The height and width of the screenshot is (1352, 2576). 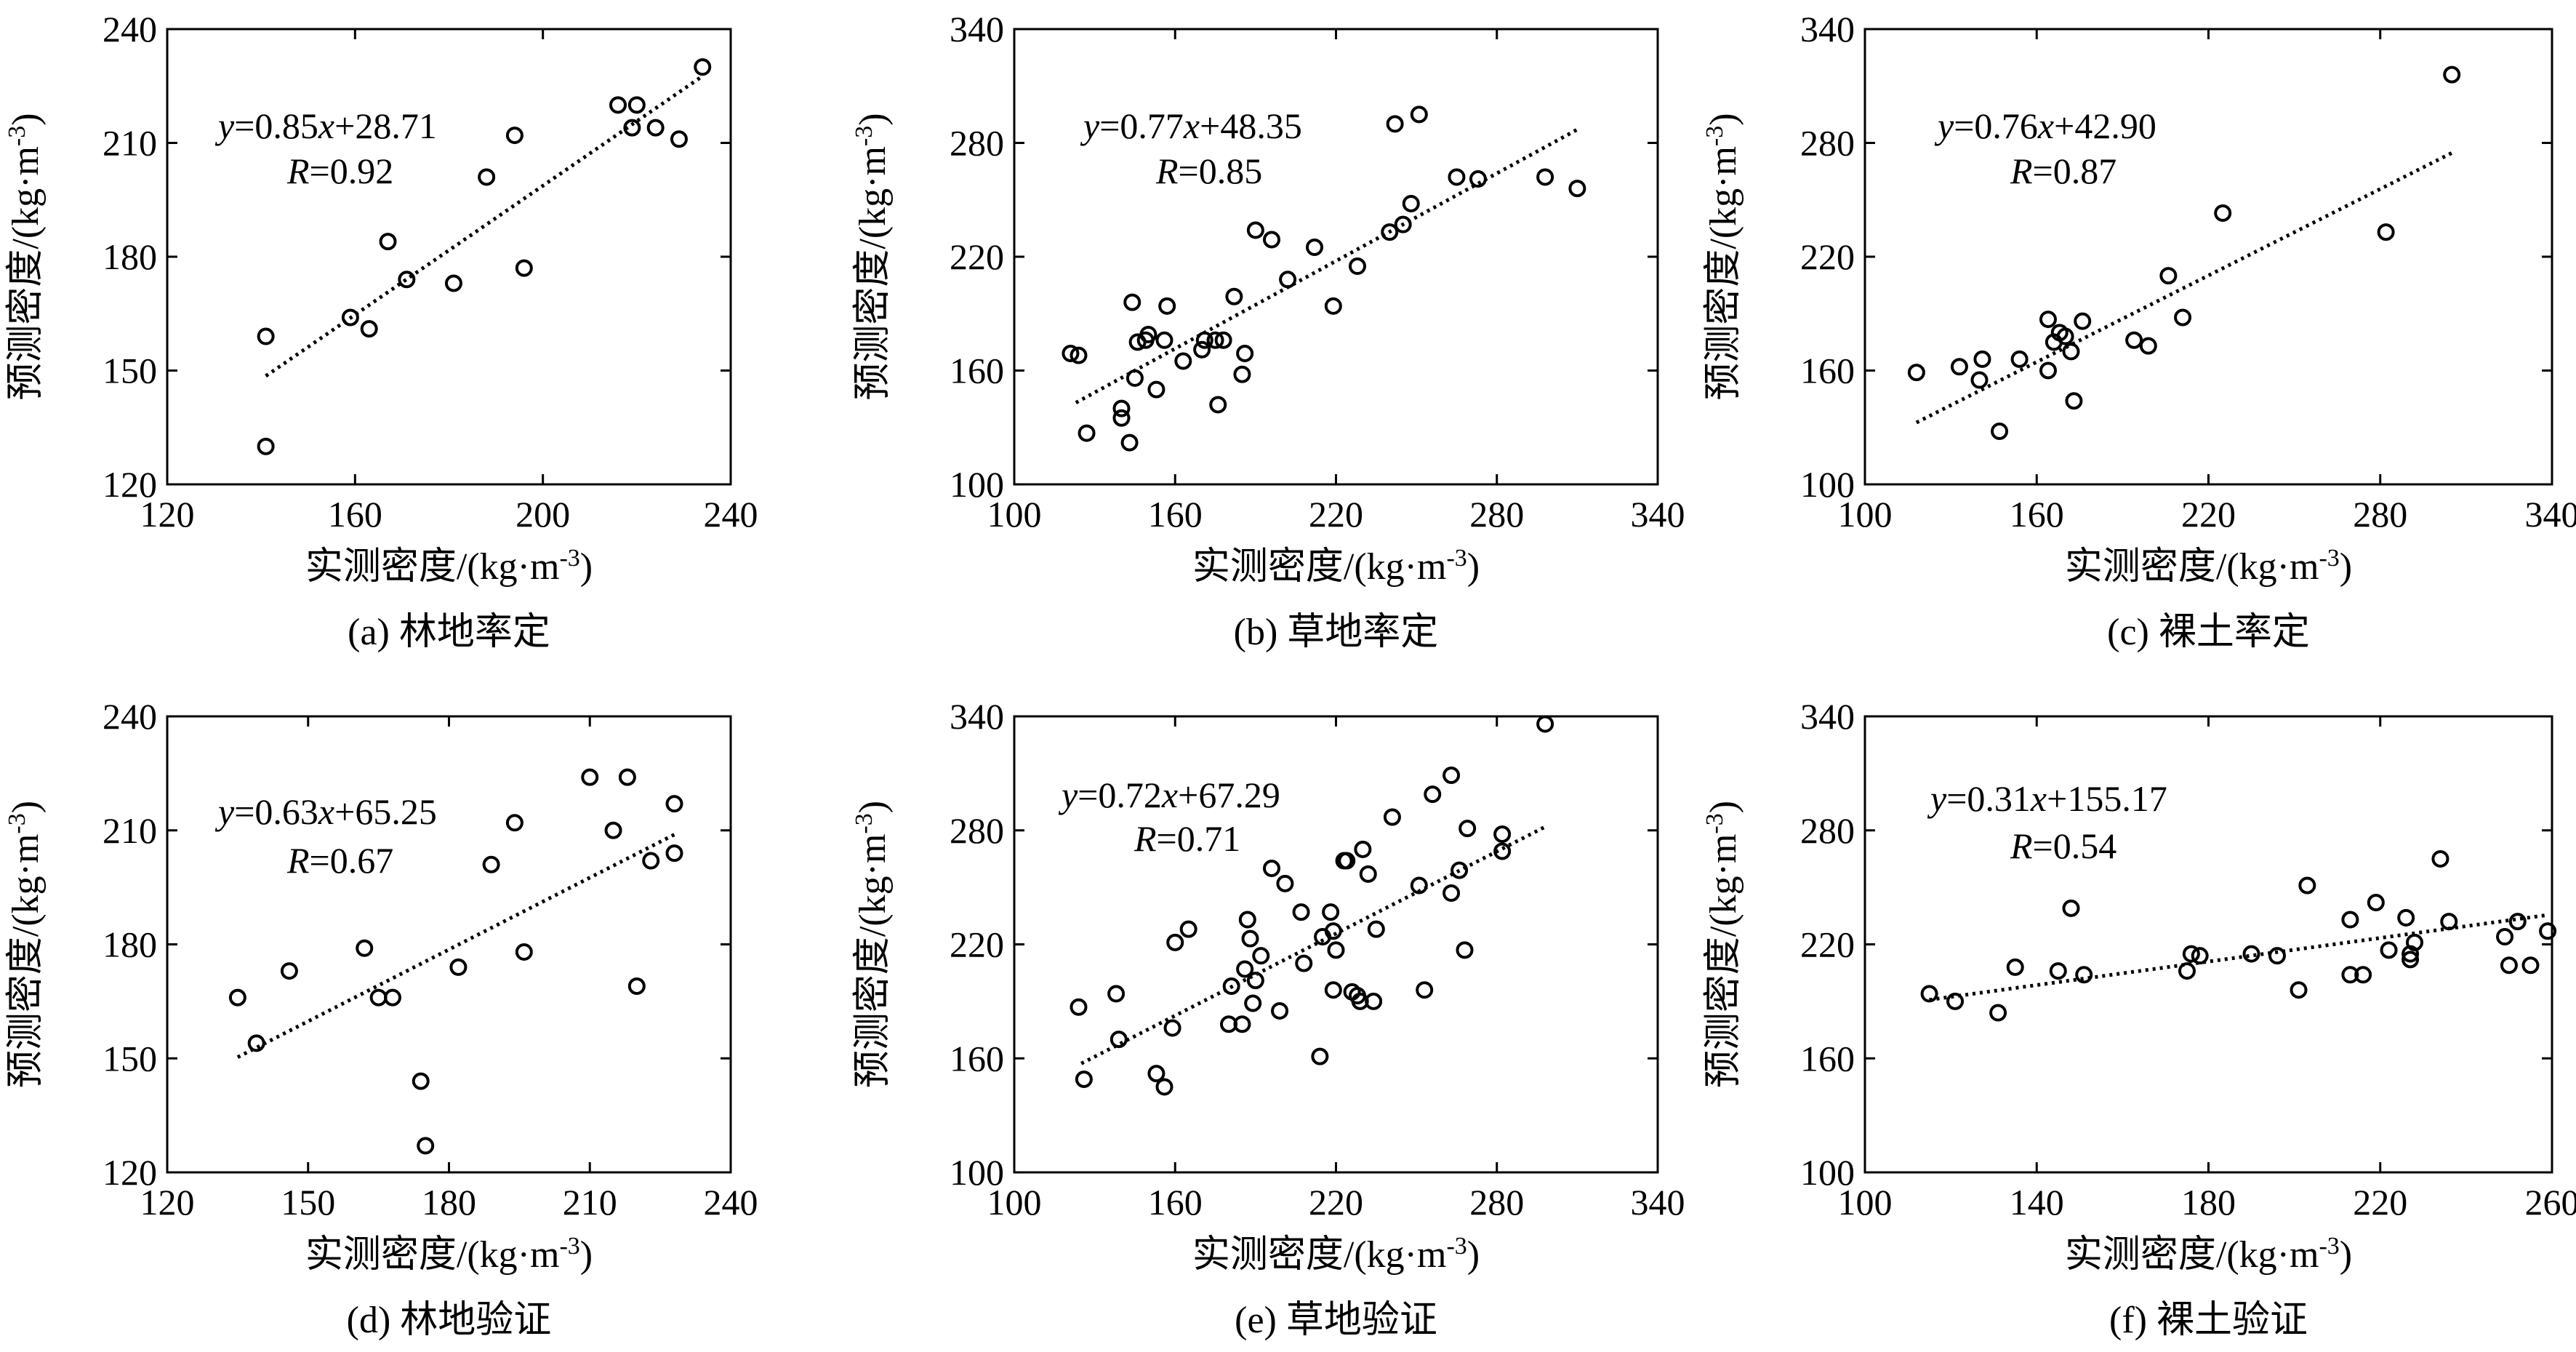 What do you see at coordinates (1186, 838) in the screenshot?
I see `correlation-label: R=0.71` at bounding box center [1186, 838].